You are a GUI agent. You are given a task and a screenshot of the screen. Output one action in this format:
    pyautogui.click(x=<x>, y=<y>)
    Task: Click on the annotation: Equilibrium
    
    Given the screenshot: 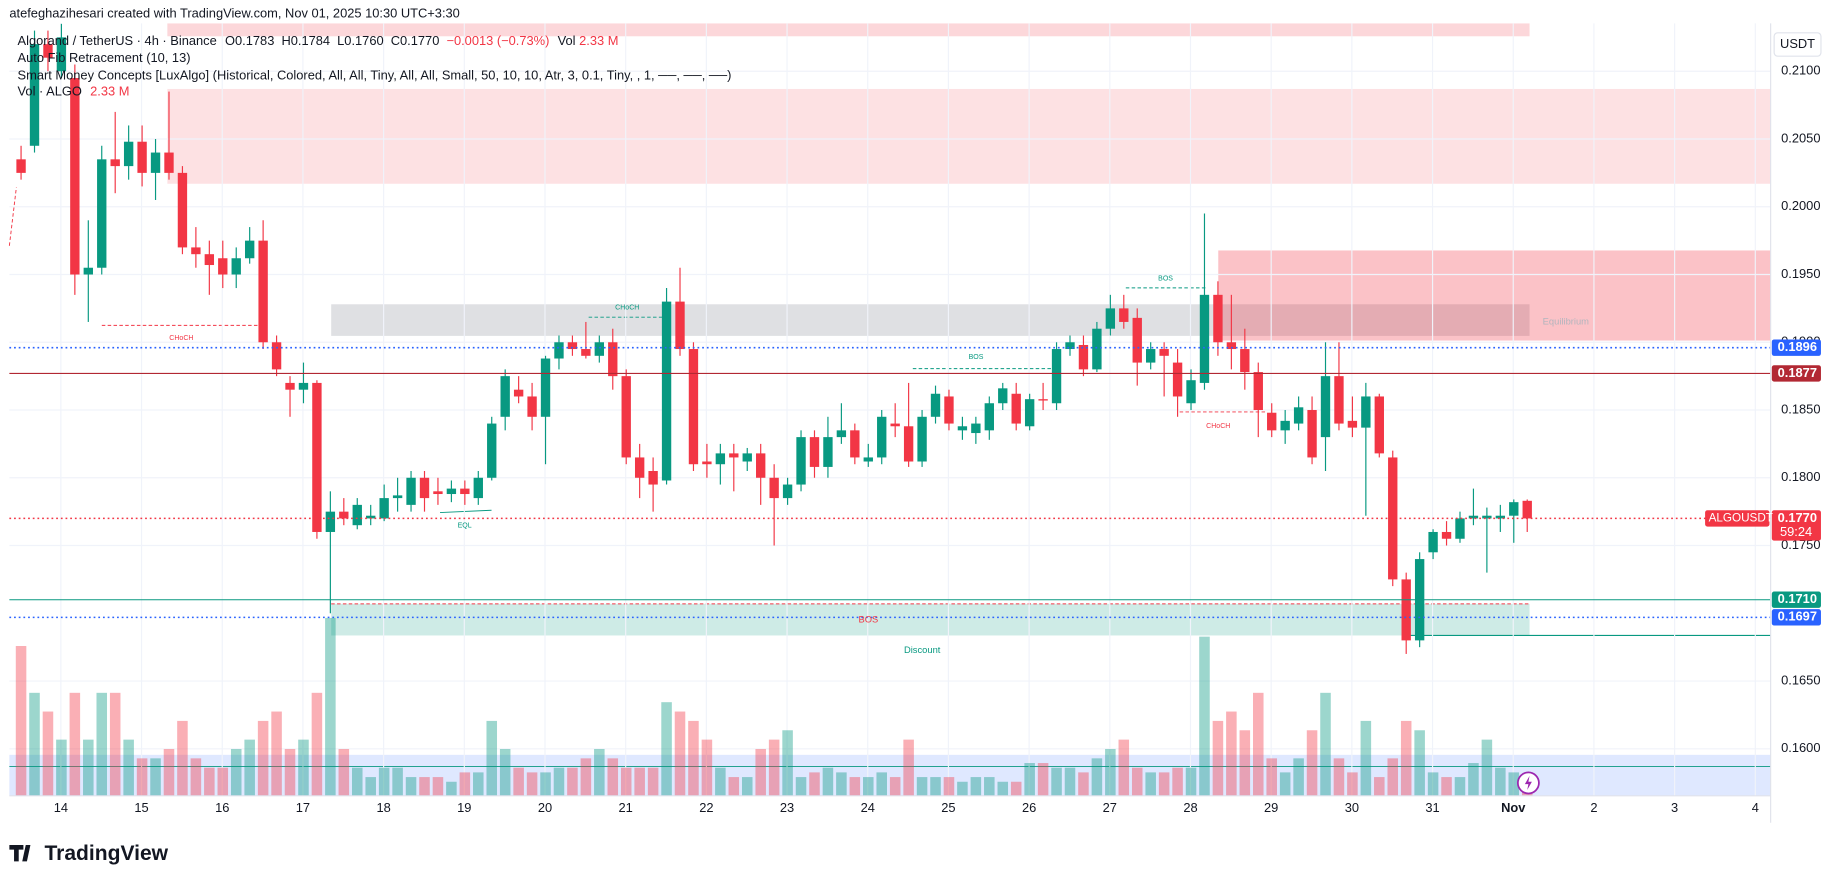 What is the action you would take?
    pyautogui.click(x=1566, y=321)
    